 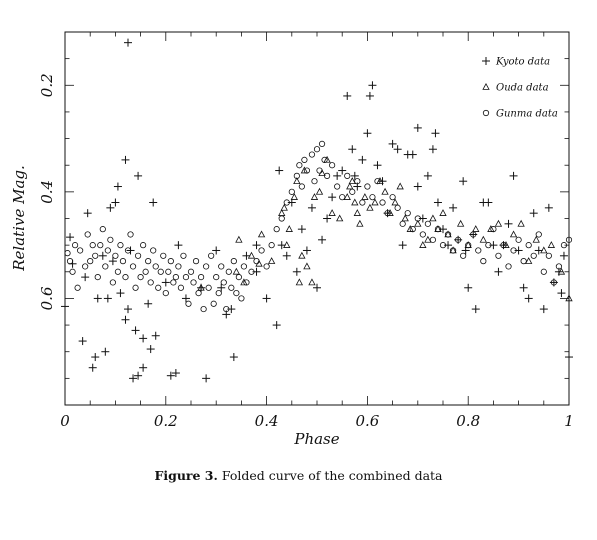 I want to click on legend-marker-plus, so click(x=486, y=61).